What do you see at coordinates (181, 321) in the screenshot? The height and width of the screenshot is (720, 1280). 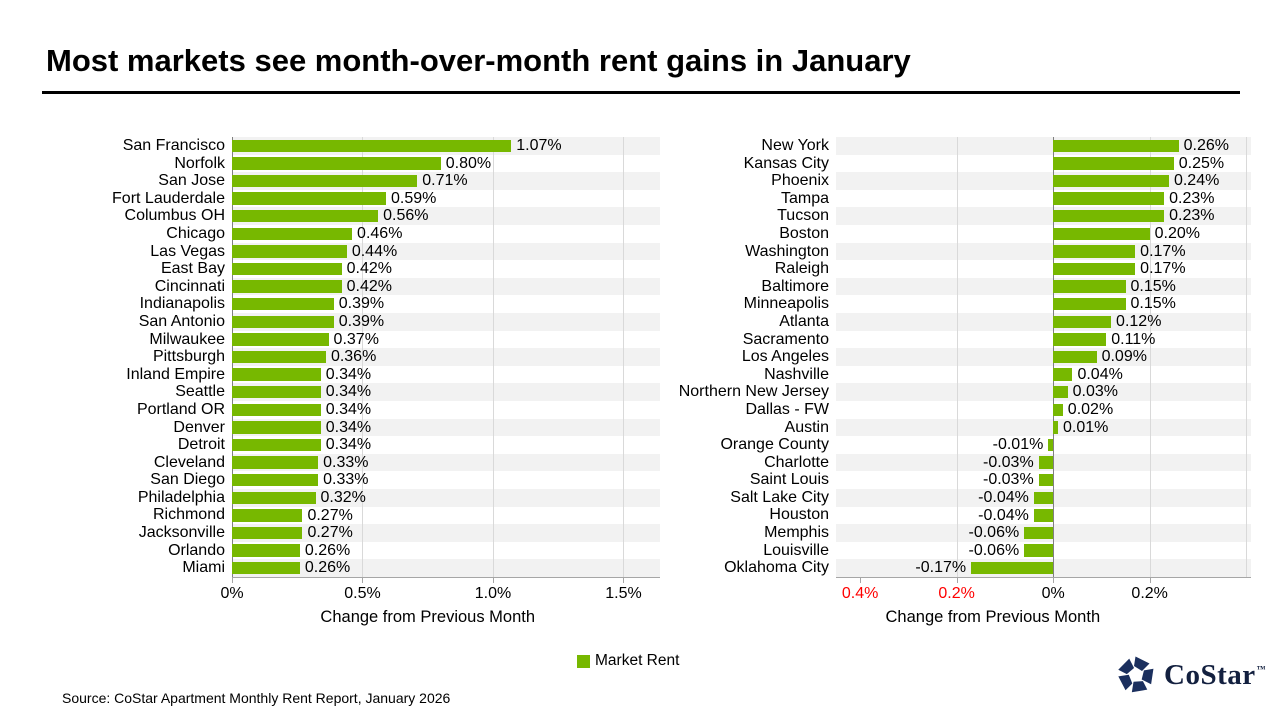 I see `category-label: San Antonio` at bounding box center [181, 321].